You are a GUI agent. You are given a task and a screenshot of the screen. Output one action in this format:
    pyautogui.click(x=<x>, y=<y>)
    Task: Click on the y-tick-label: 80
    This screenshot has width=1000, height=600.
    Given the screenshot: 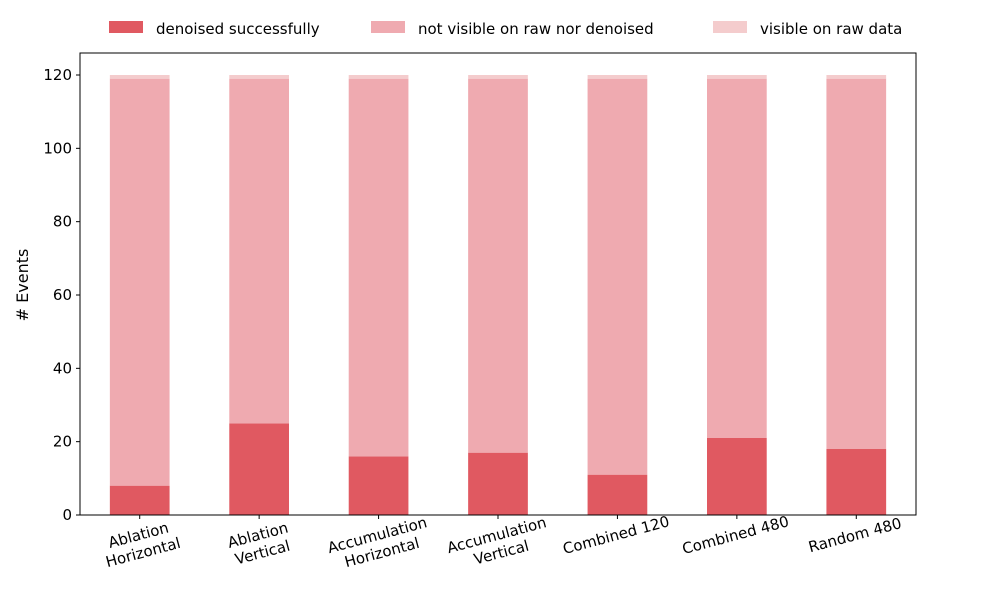 What is the action you would take?
    pyautogui.click(x=62, y=222)
    